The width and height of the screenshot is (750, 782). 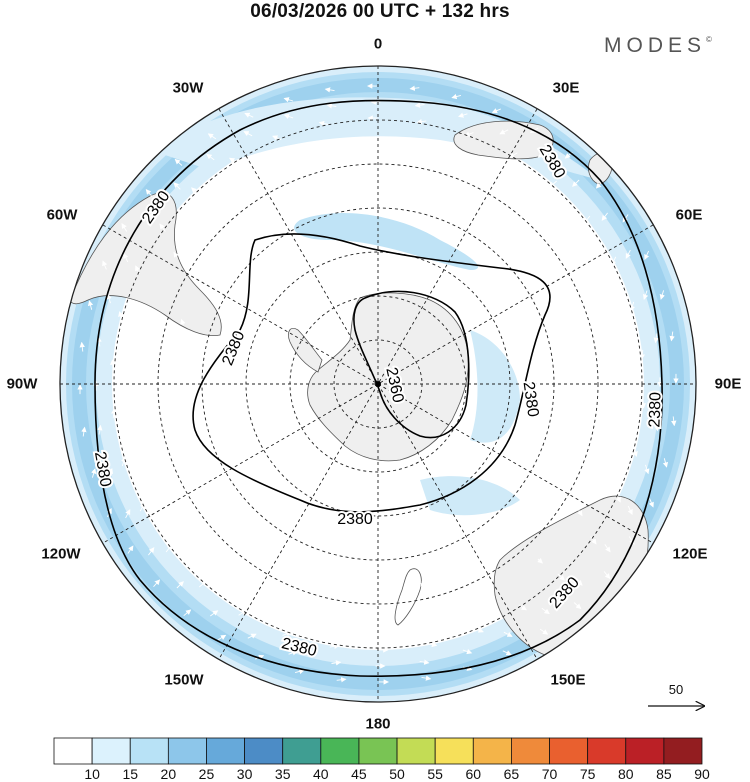 What do you see at coordinates (689, 215) in the screenshot?
I see `lon-label-60e: 60E` at bounding box center [689, 215].